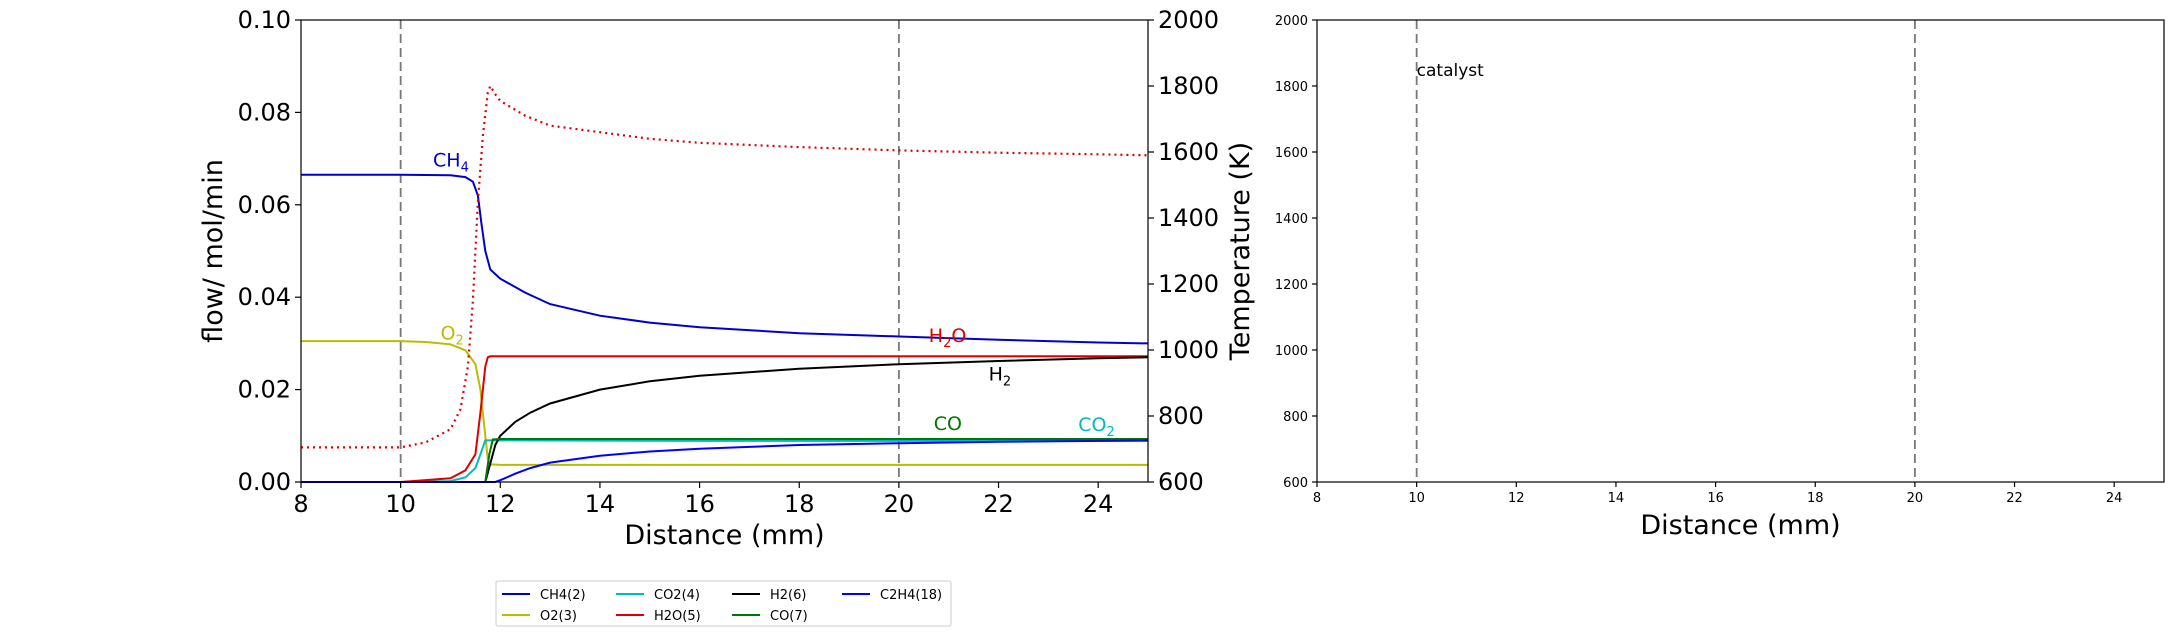 Image resolution: width=2173 pixels, height=636 pixels. I want to click on y-axis-label: flow/ mol/min, so click(213, 251).